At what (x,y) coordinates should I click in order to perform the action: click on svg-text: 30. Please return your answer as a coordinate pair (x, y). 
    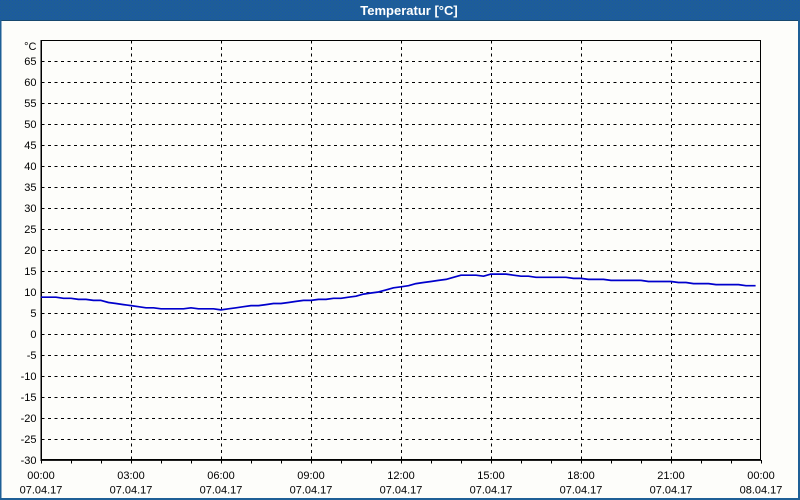
    Looking at the image, I should click on (30, 209).